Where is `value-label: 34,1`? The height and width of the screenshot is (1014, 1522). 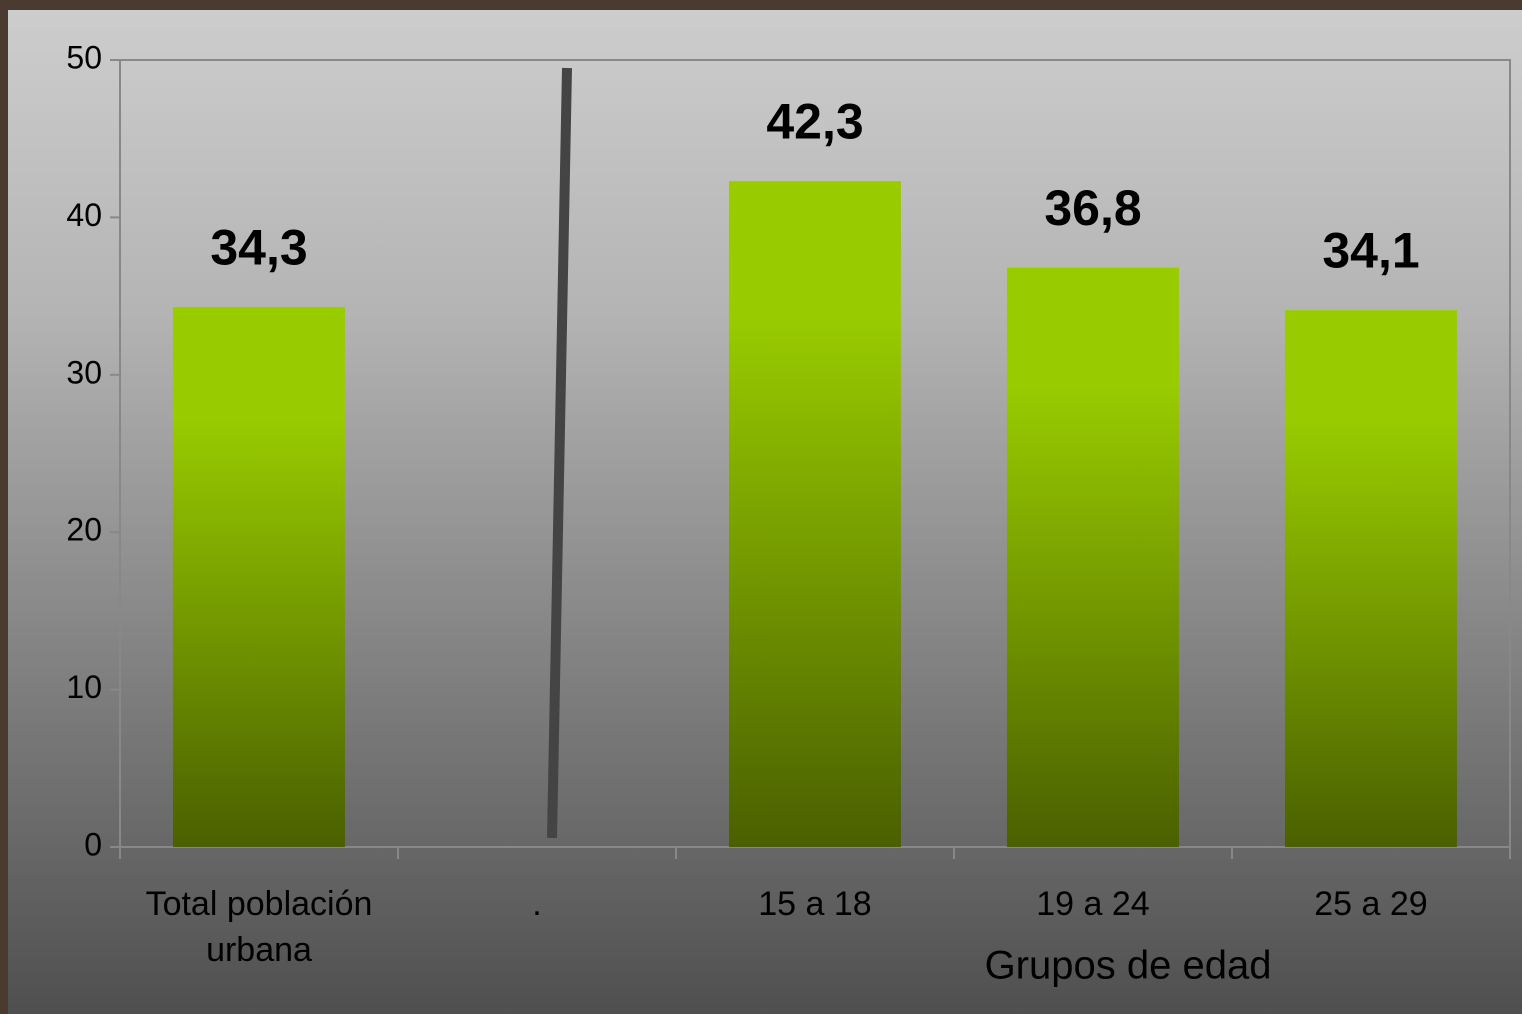 value-label: 34,1 is located at coordinates (1370, 250).